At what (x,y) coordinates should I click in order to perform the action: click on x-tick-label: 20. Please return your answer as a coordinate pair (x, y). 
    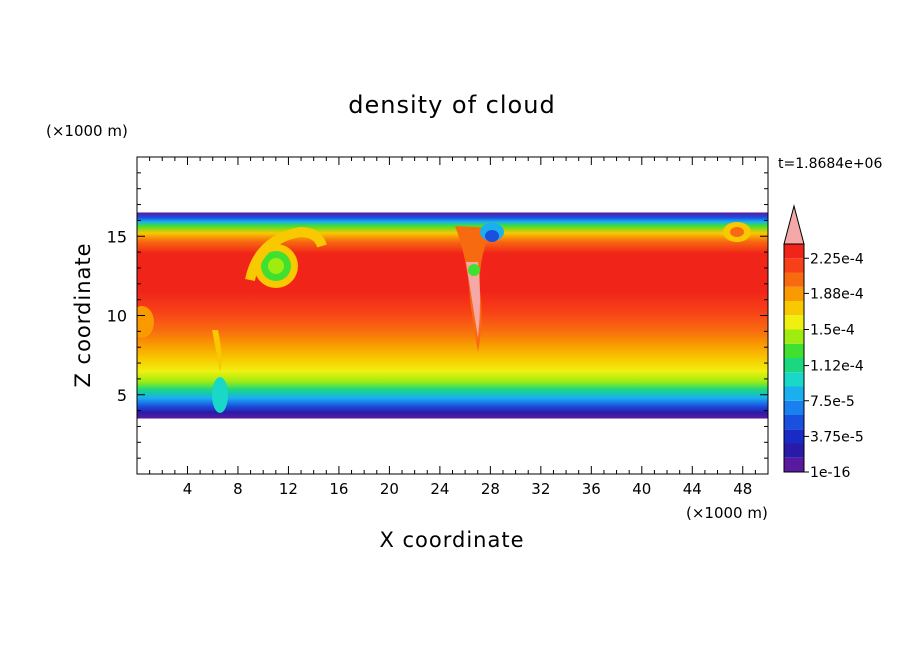
    Looking at the image, I should click on (389, 489).